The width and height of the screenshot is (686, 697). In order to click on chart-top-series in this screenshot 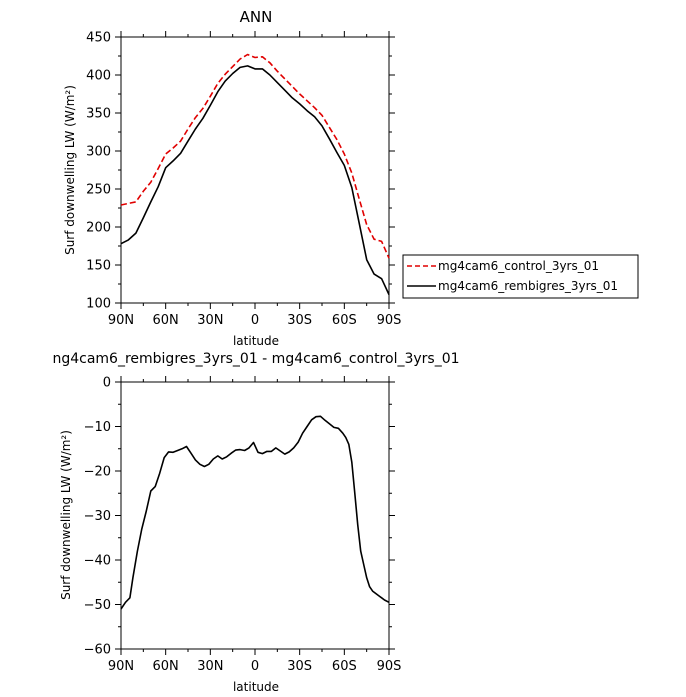, I will do `click(255, 174)`.